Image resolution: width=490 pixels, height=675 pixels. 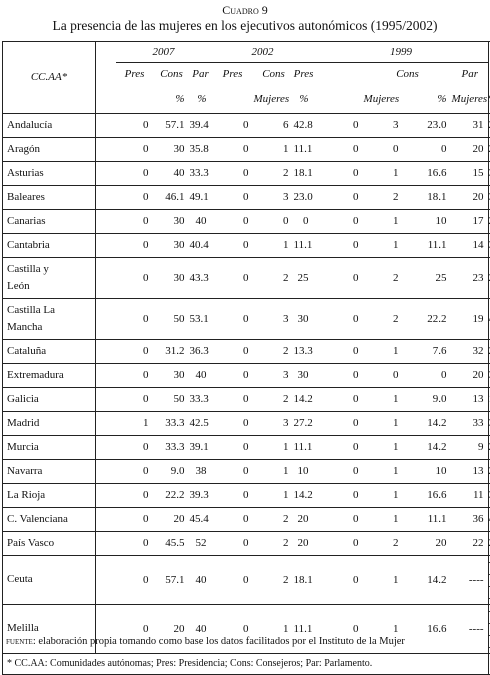 I want to click on value-cell: 15, so click(x=470, y=173).